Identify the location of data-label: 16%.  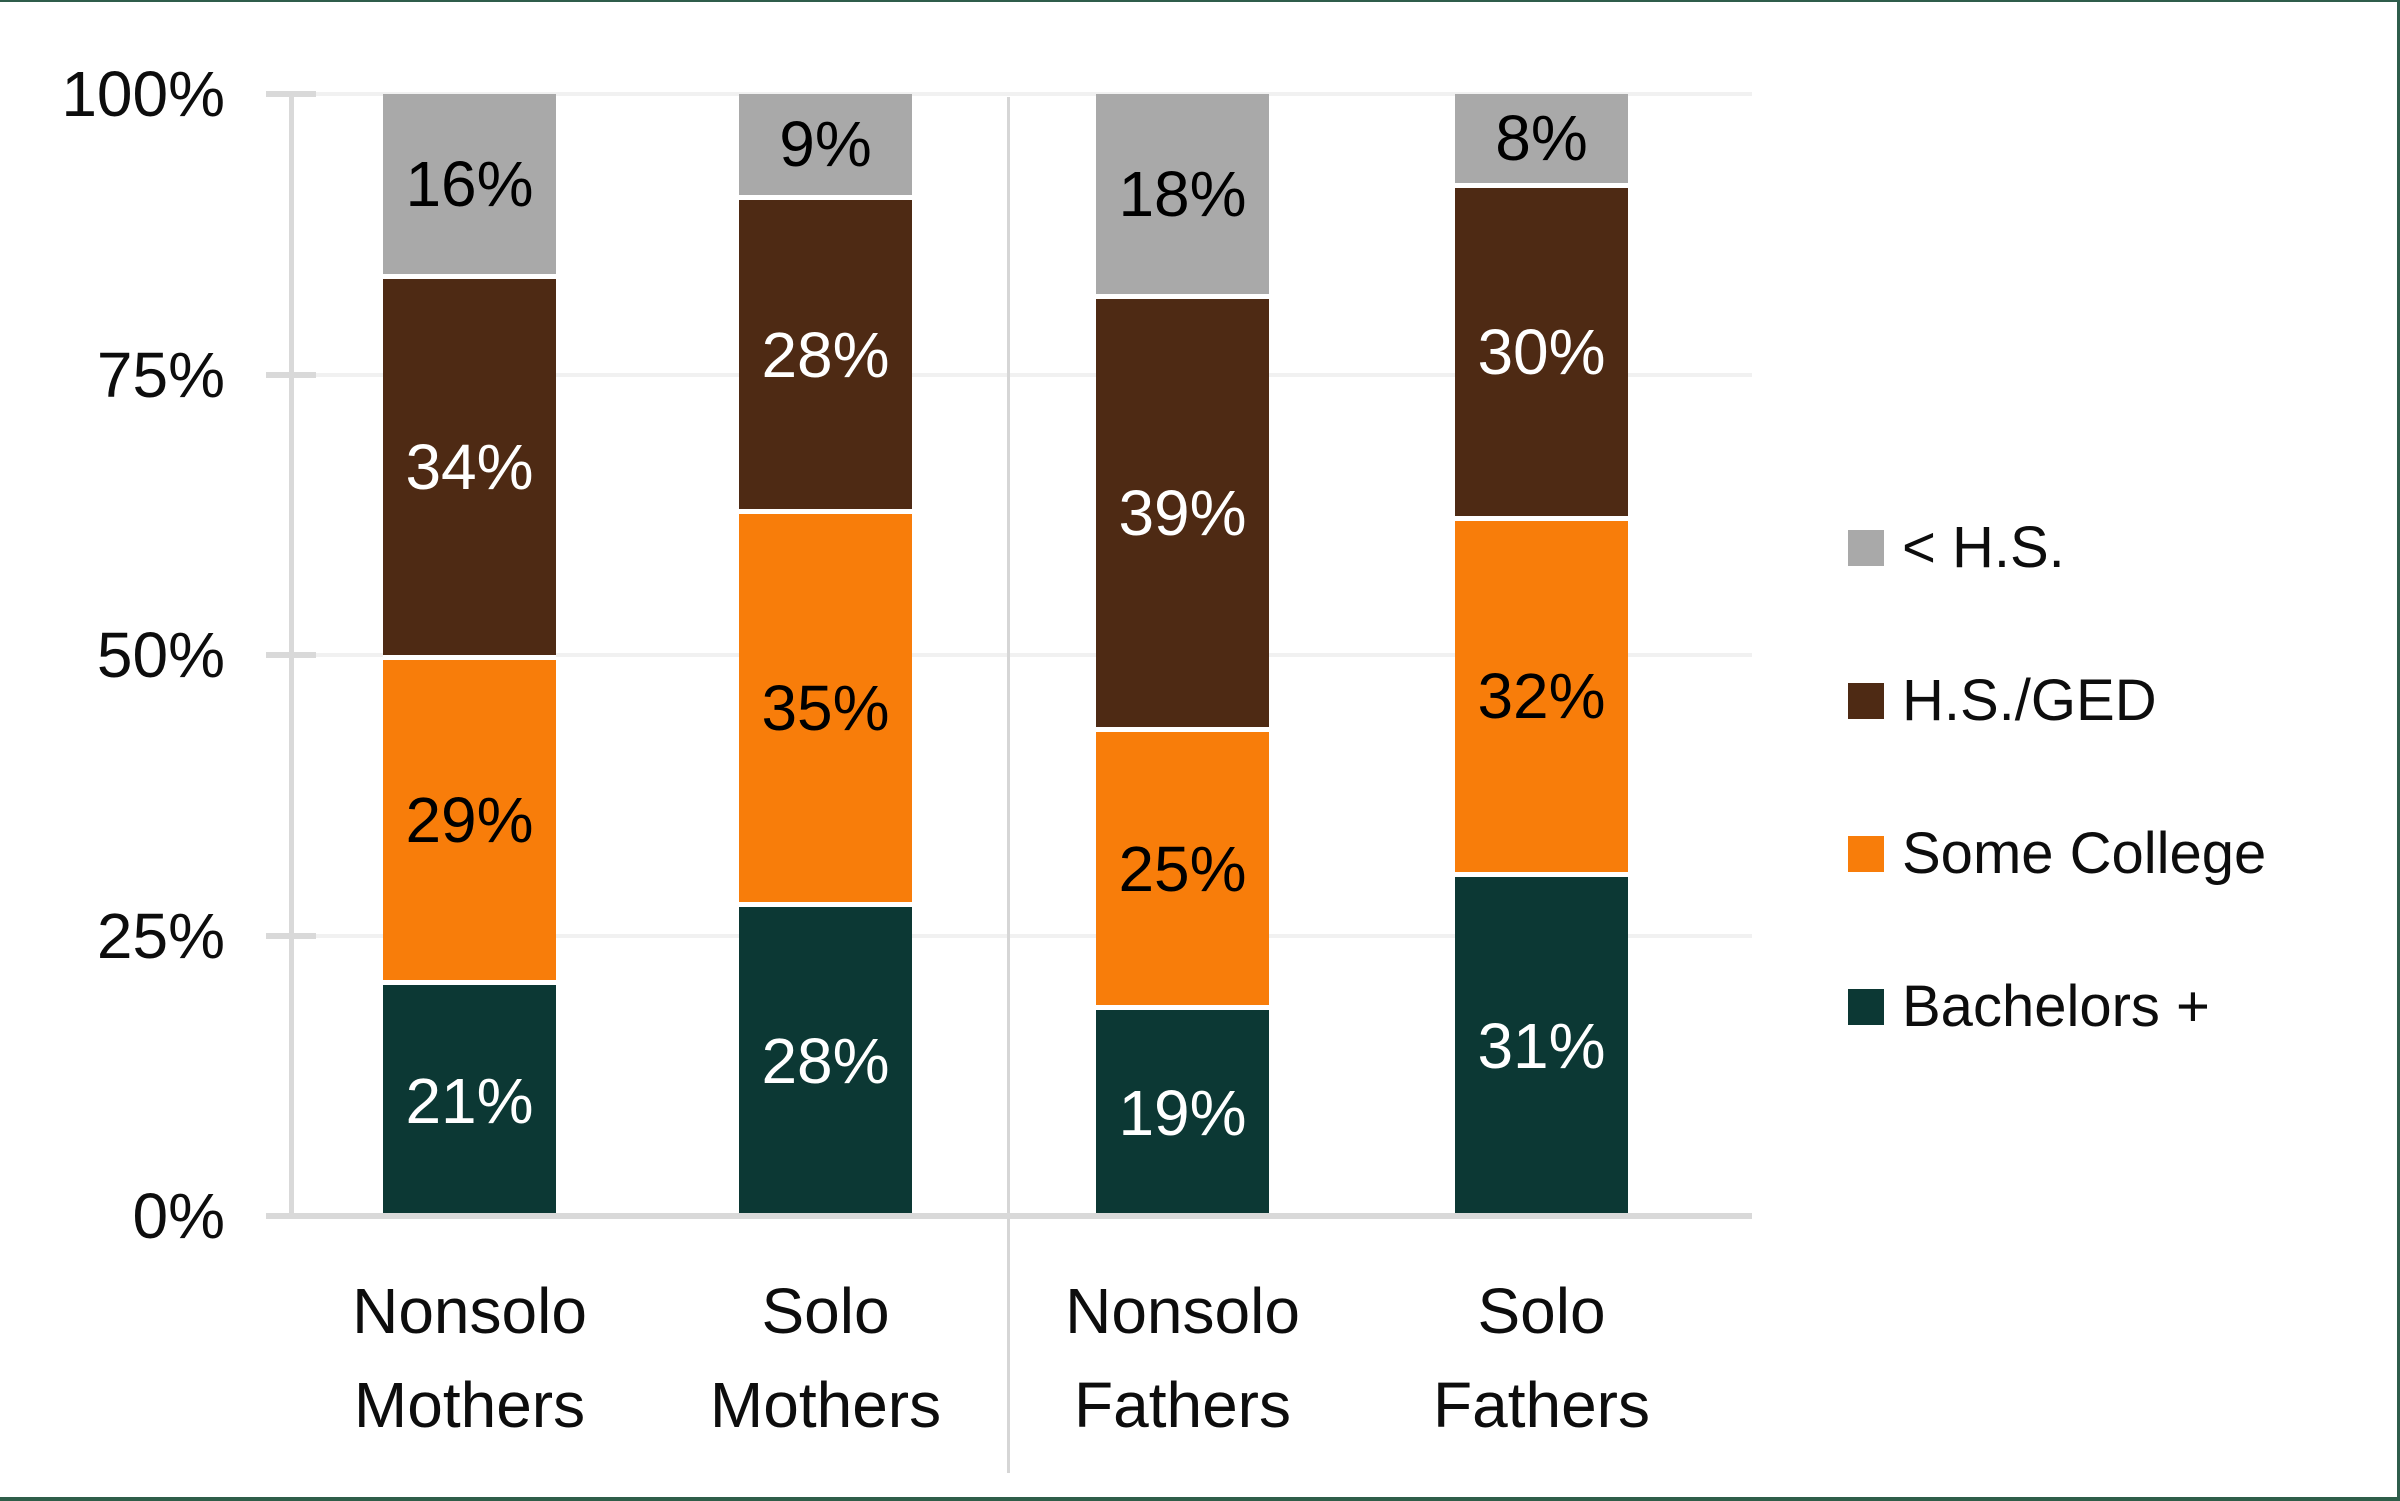
(469, 183).